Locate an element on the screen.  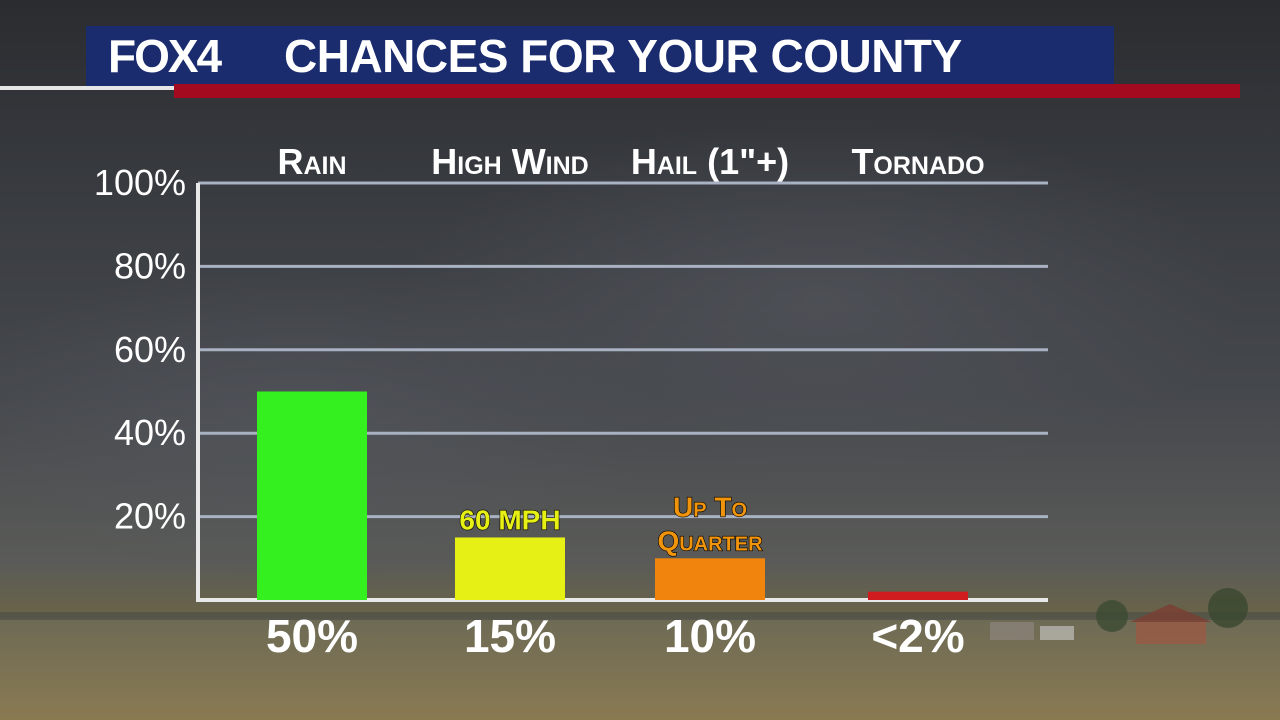
category-label: Tornado is located at coordinates (917, 161).